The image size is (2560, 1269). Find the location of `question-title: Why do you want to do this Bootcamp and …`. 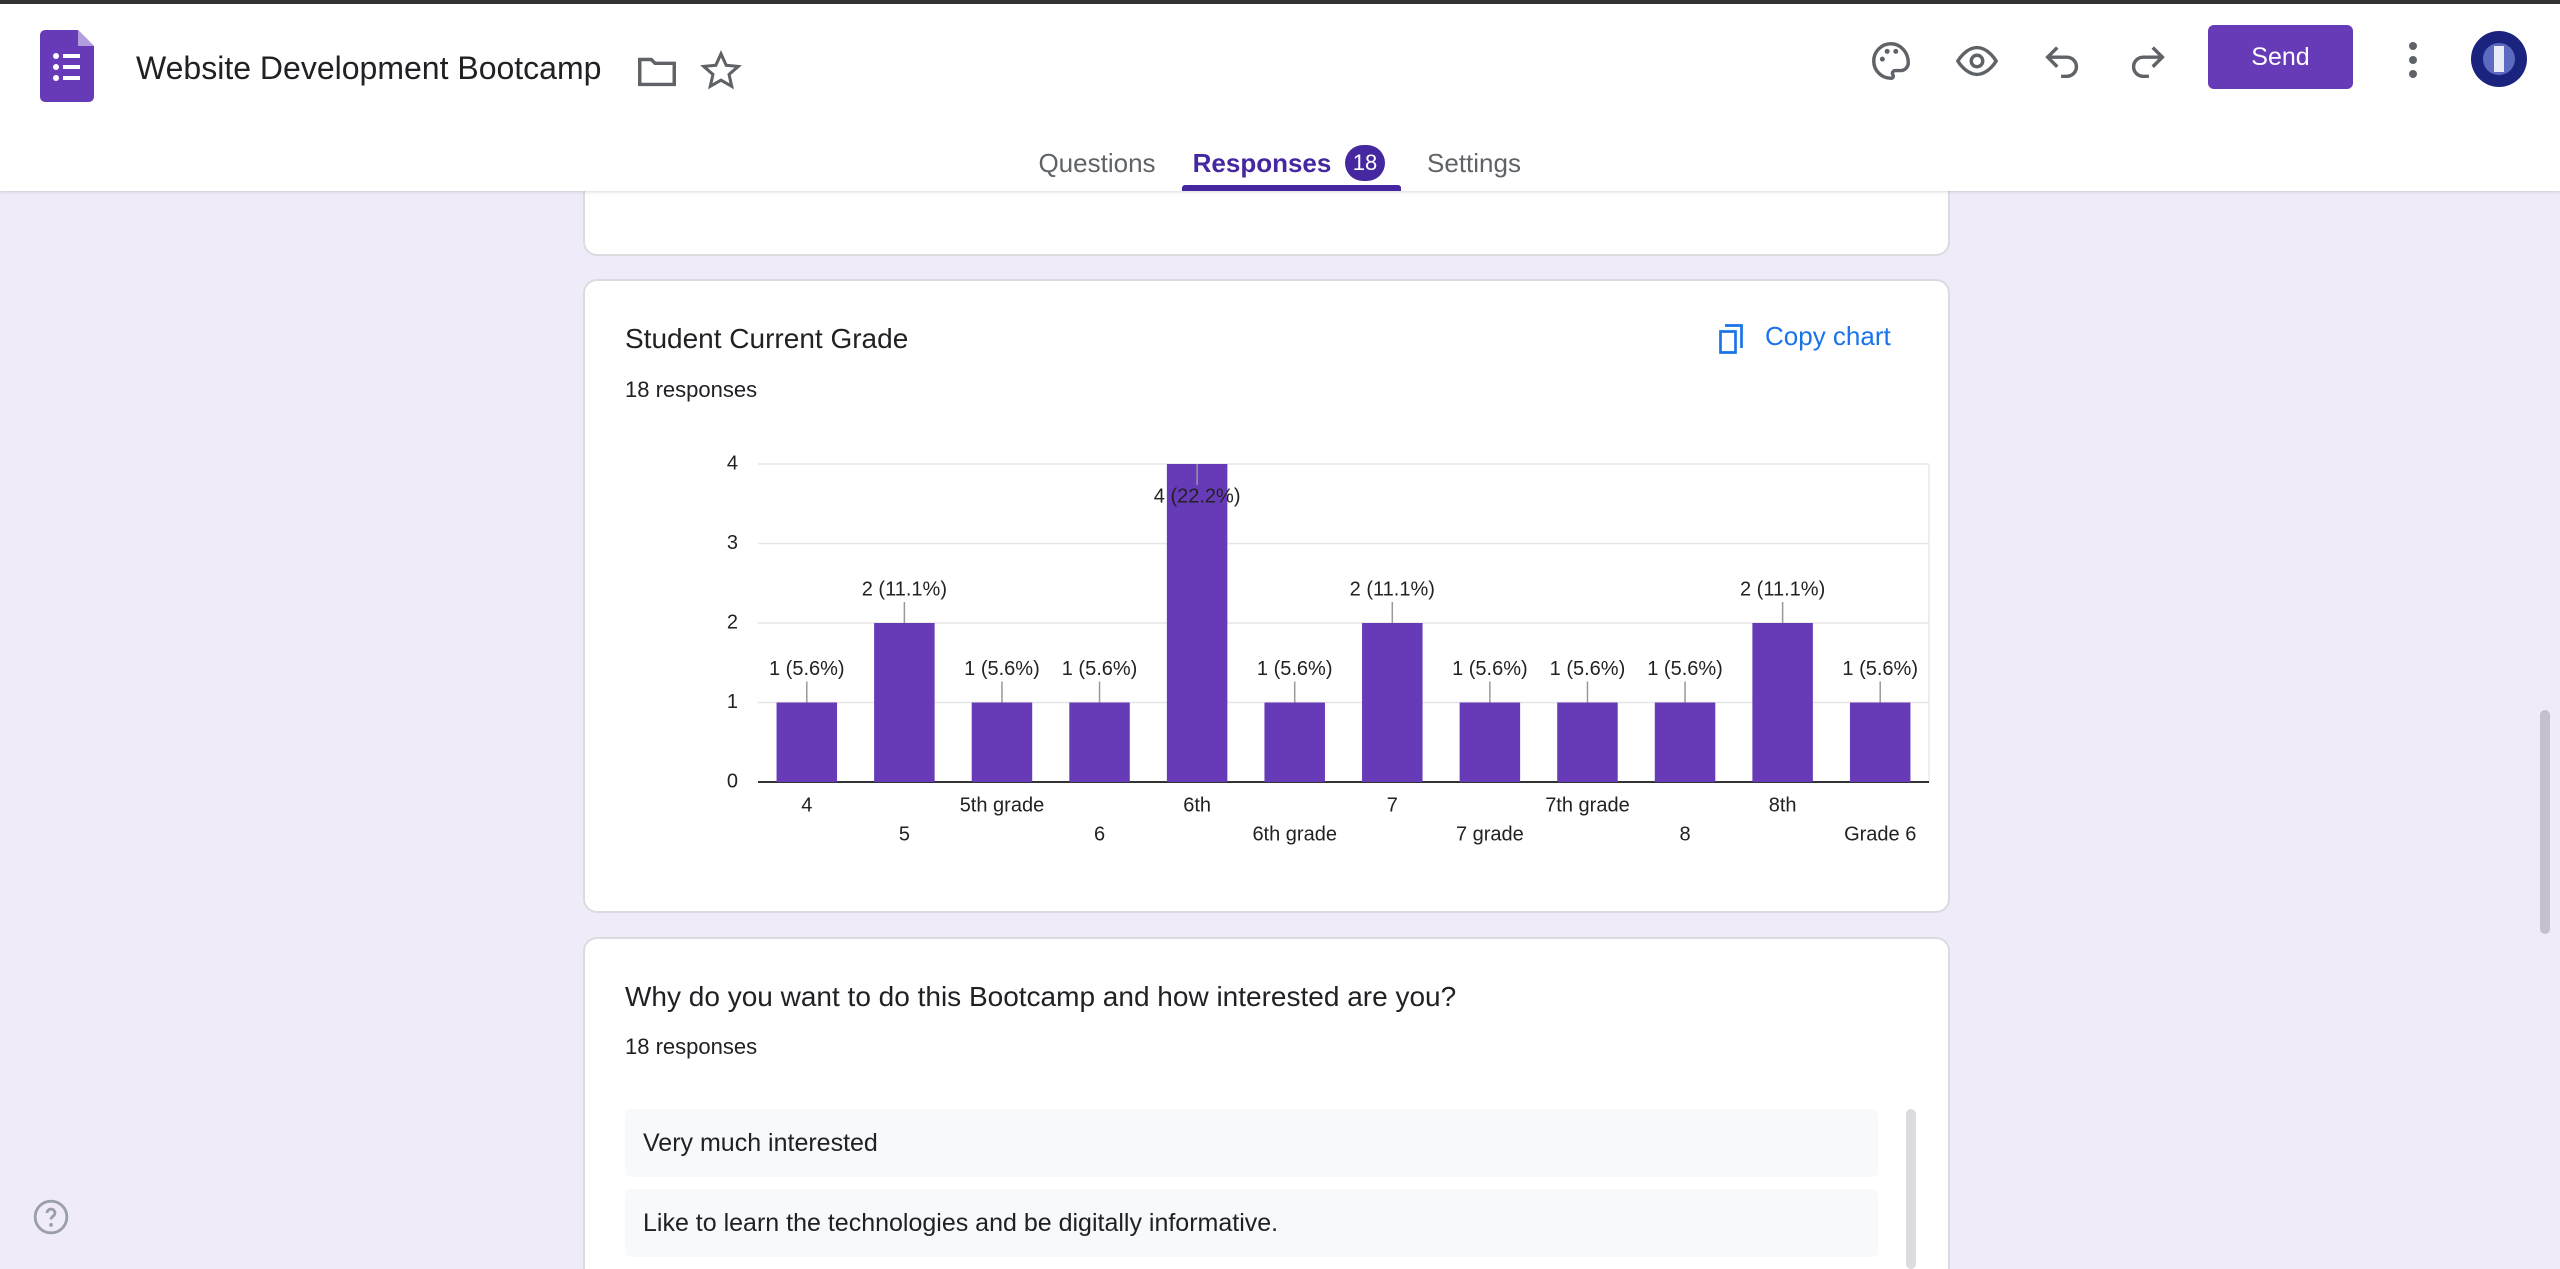

question-title: Why do you want to do this Bootcamp and … is located at coordinates (1041, 996).